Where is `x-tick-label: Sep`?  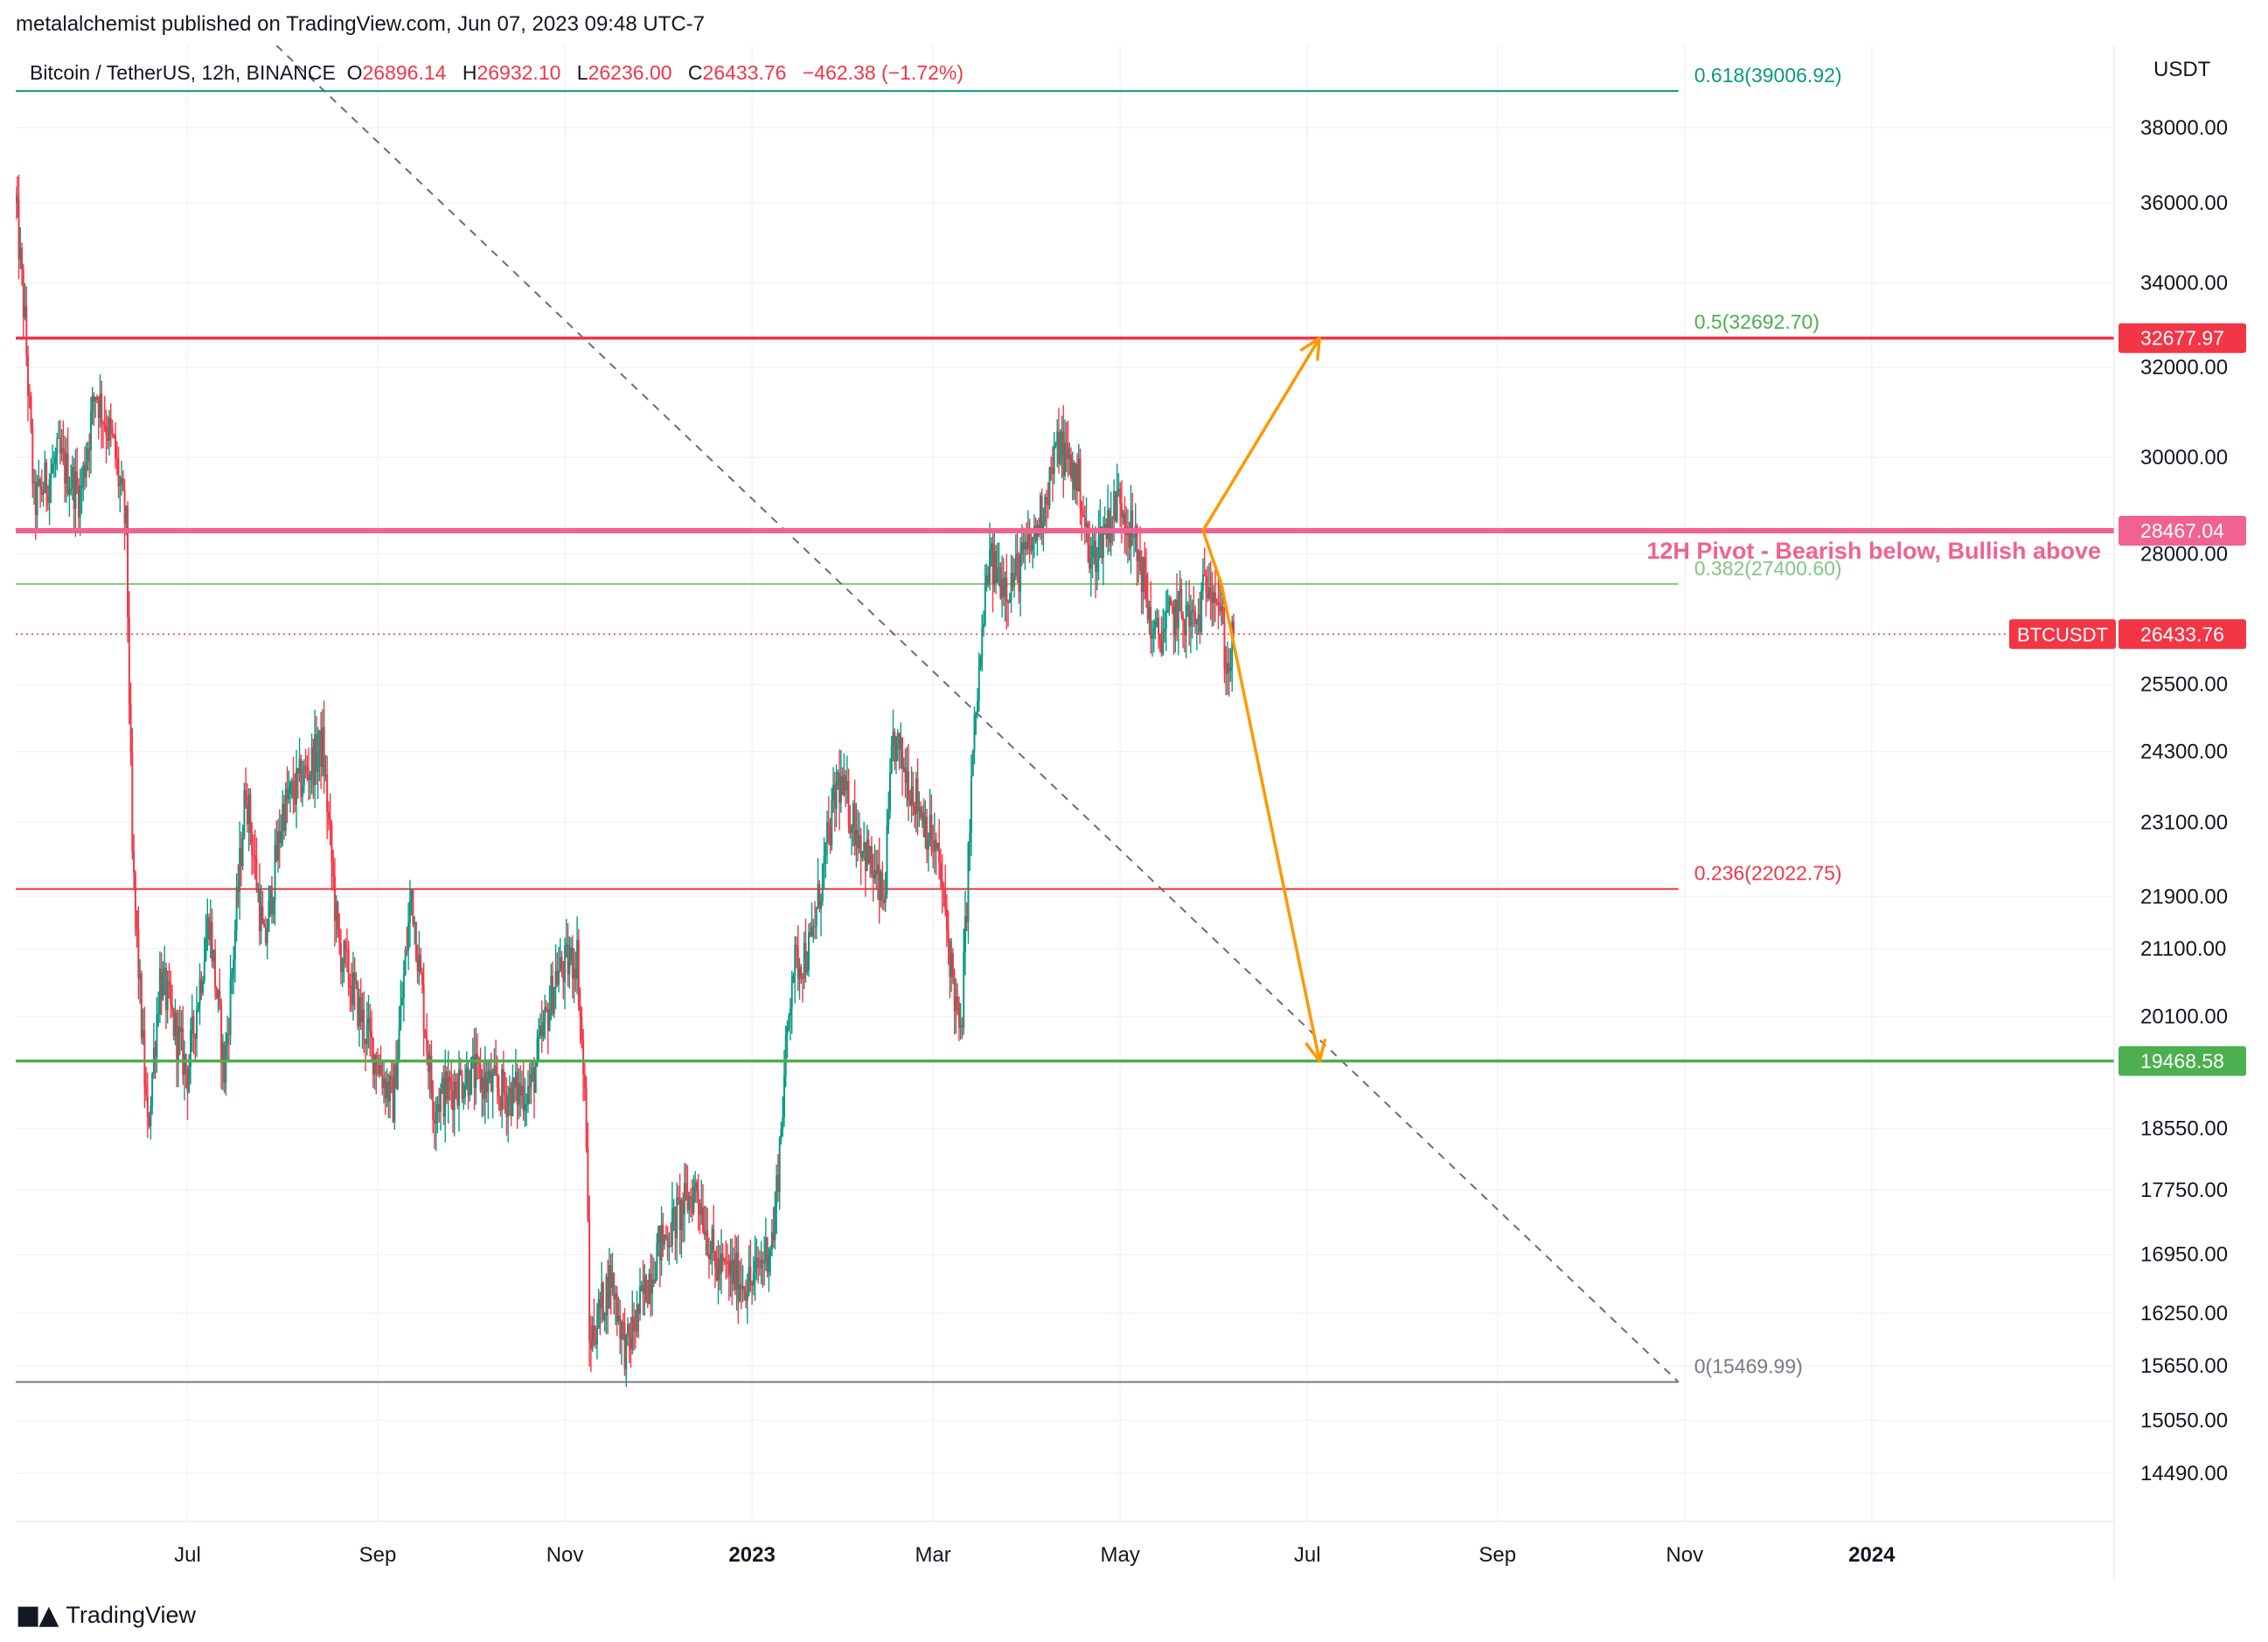 x-tick-label: Sep is located at coordinates (378, 1555).